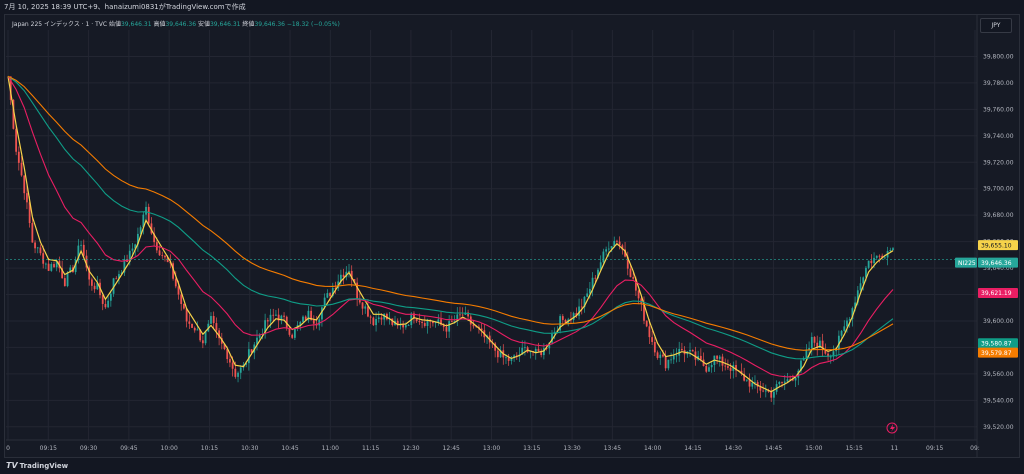 The width and height of the screenshot is (1024, 474). Describe the element at coordinates (225, 24) in the screenshot. I see `low-value: 39,646.31` at that location.